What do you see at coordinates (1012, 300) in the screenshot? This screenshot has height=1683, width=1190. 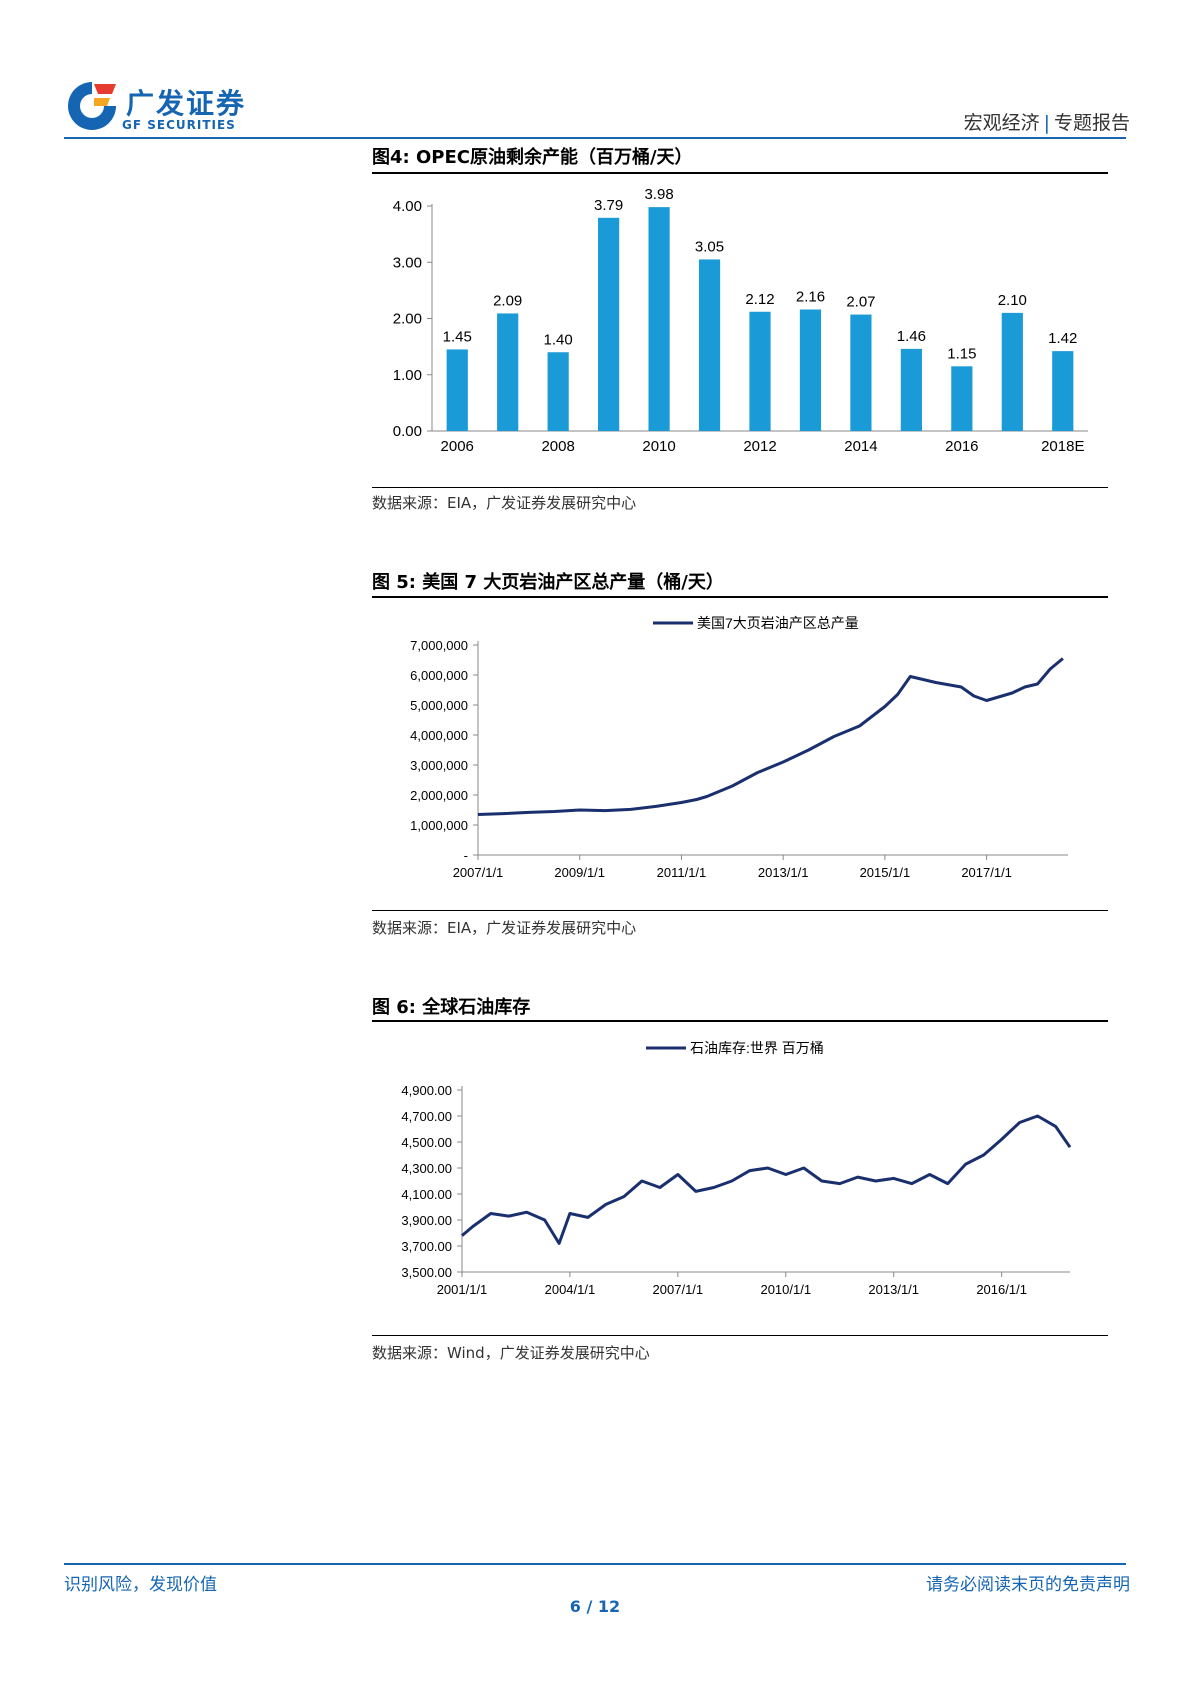 I see `bar-data-label: 2.10` at bounding box center [1012, 300].